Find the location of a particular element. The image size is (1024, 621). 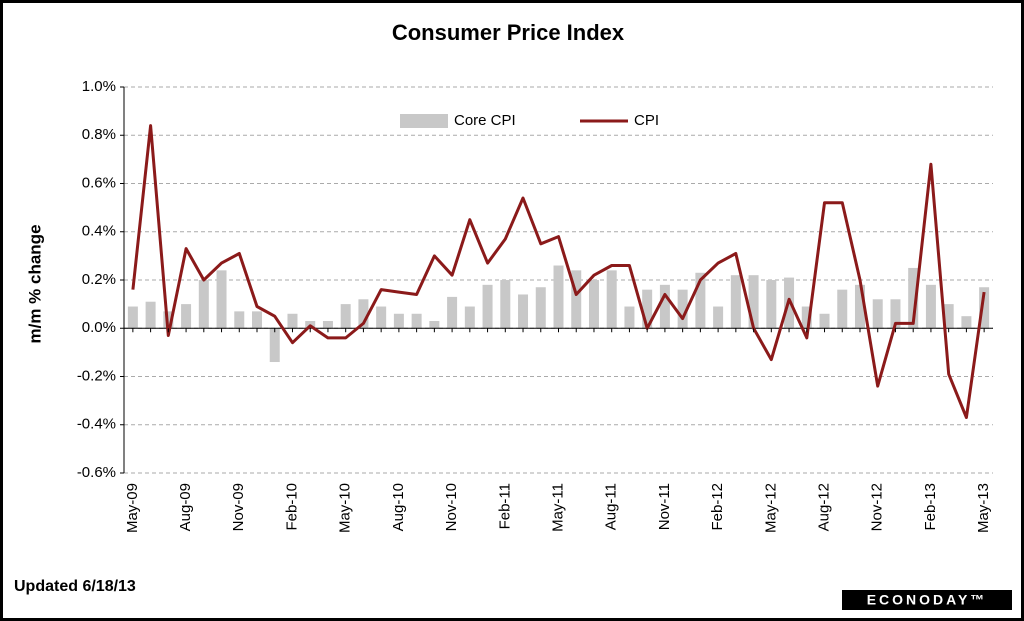

y-tick-label: 0.6% is located at coordinates (99, 182).